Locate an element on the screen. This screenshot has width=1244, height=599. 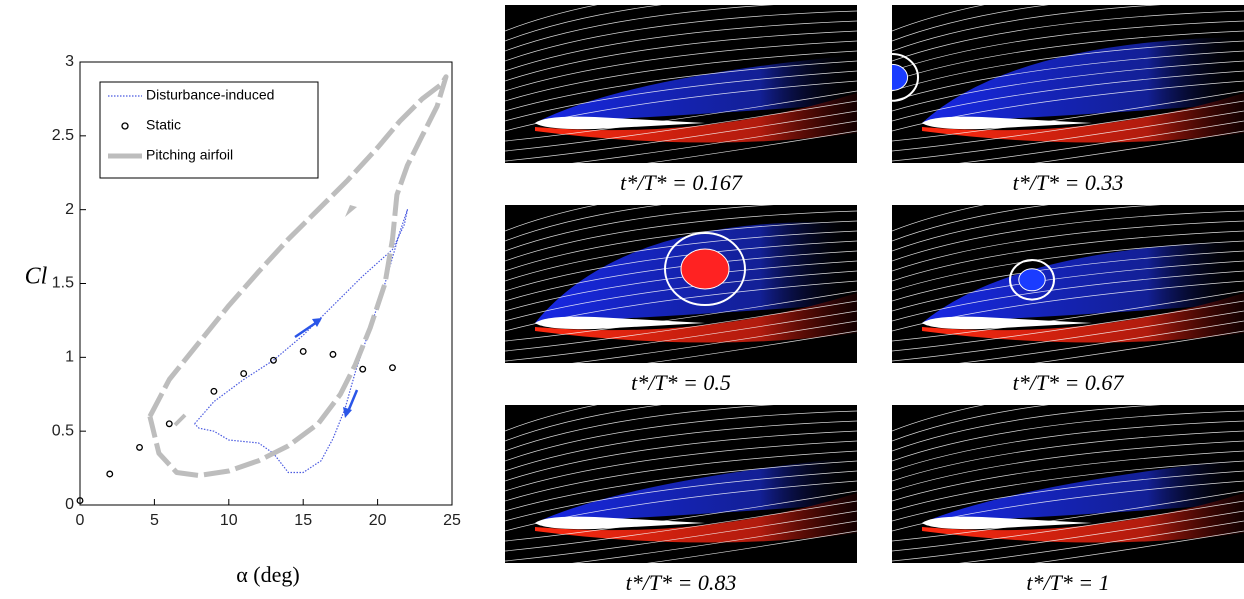
y-axis-label: Cl is located at coordinates (36, 277).